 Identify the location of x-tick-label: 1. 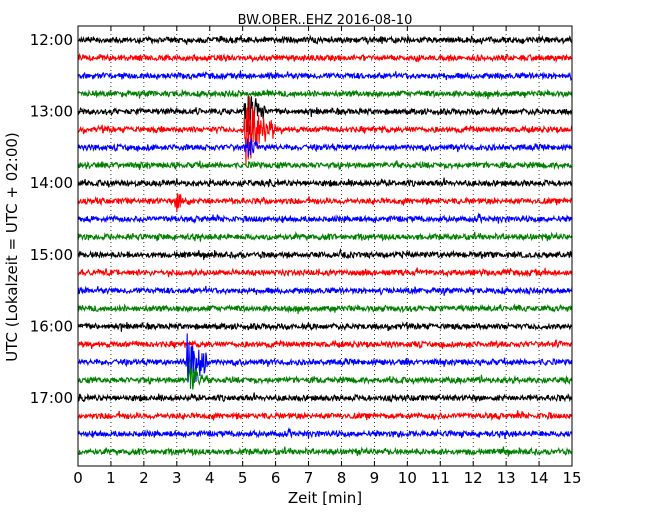
(111, 478).